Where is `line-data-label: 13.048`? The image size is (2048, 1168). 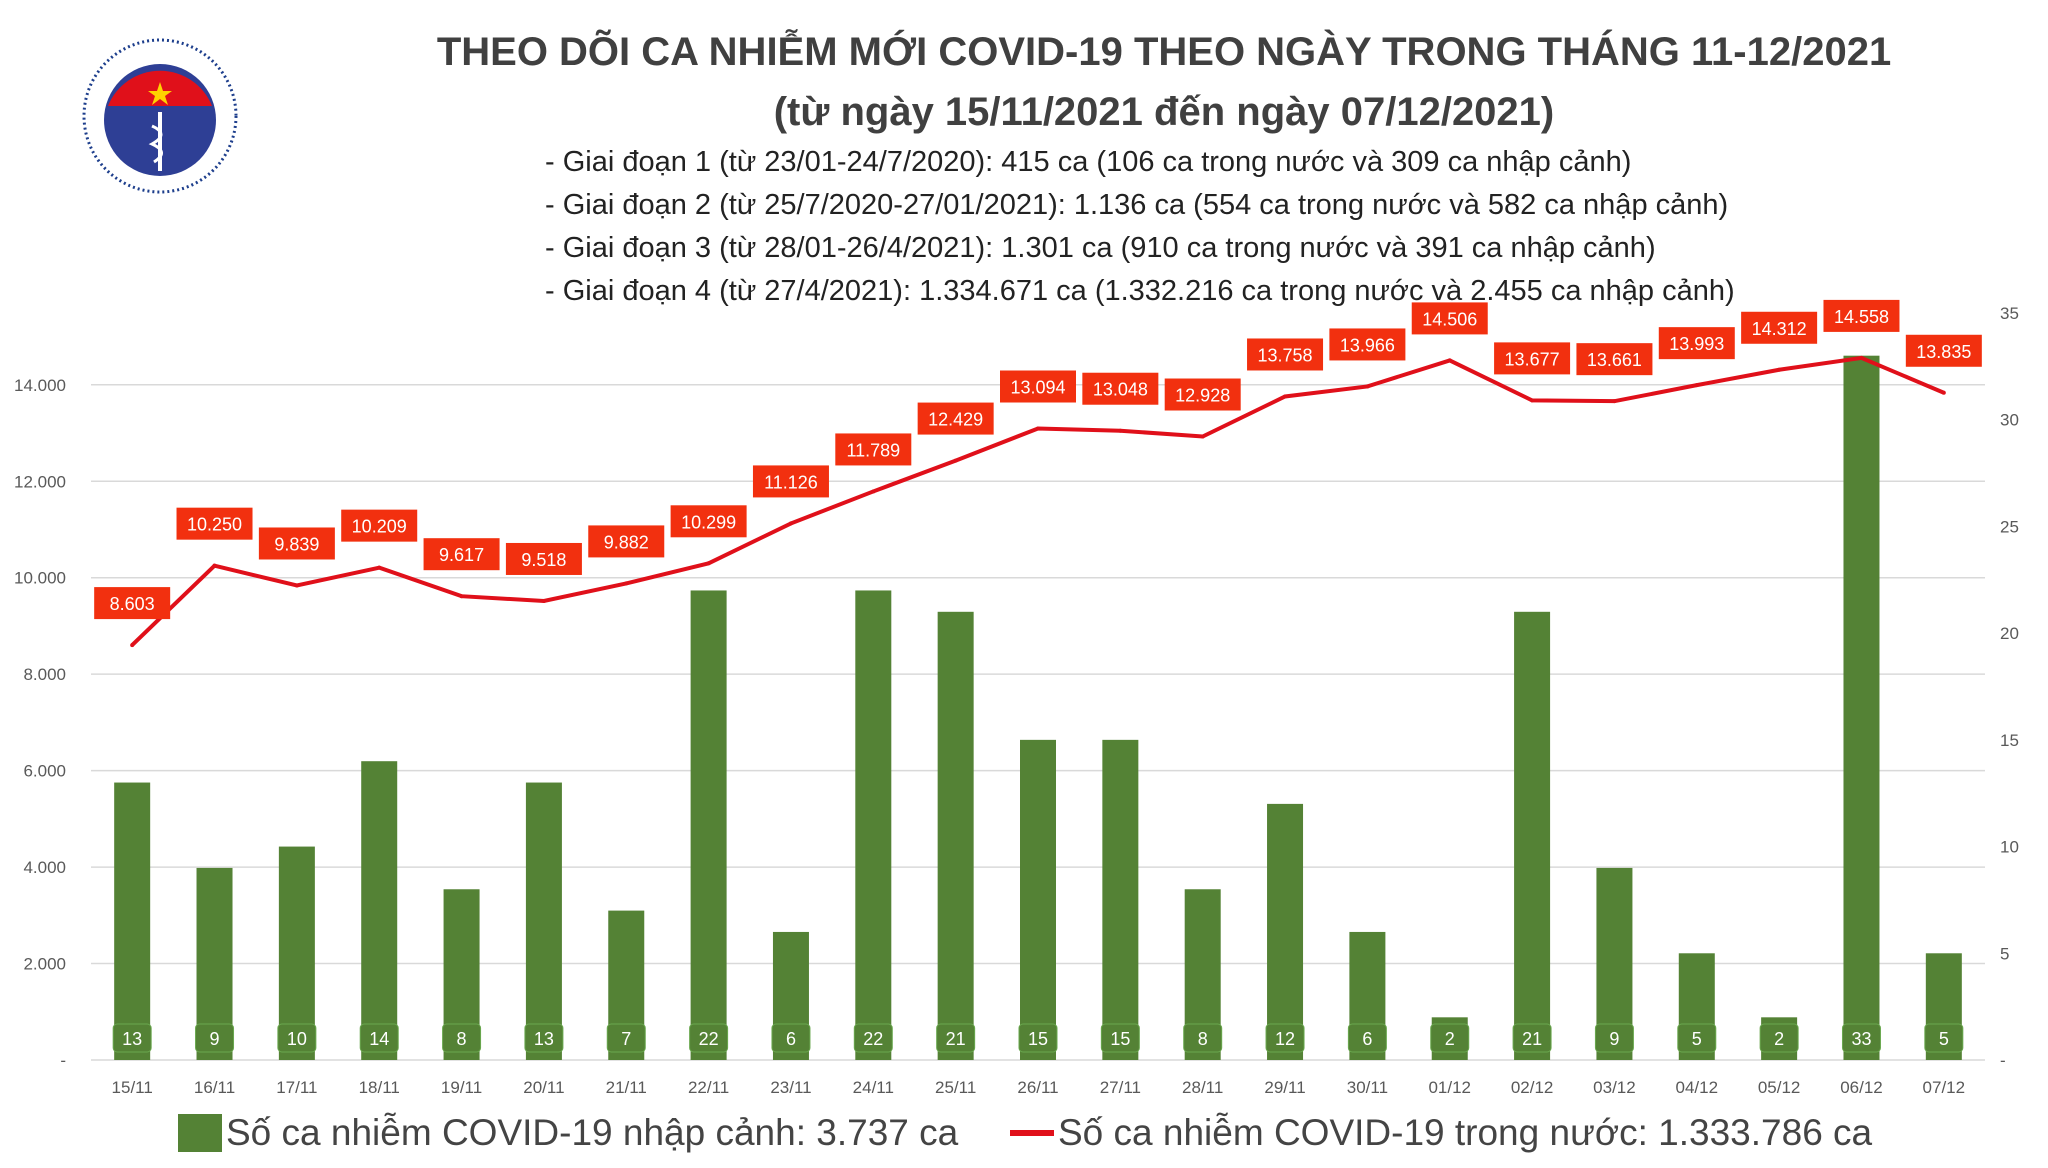
line-data-label: 13.048 is located at coordinates (1120, 390).